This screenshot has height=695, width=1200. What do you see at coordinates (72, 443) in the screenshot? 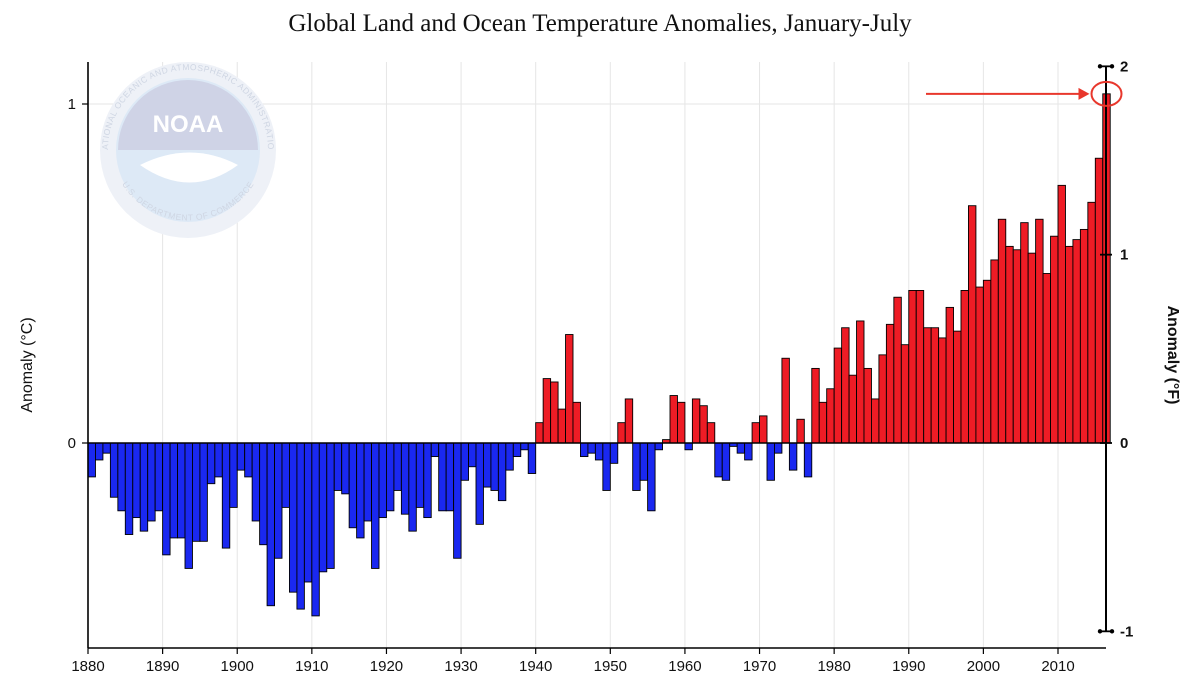
I see `y-left-tick-label-0: 0` at bounding box center [72, 443].